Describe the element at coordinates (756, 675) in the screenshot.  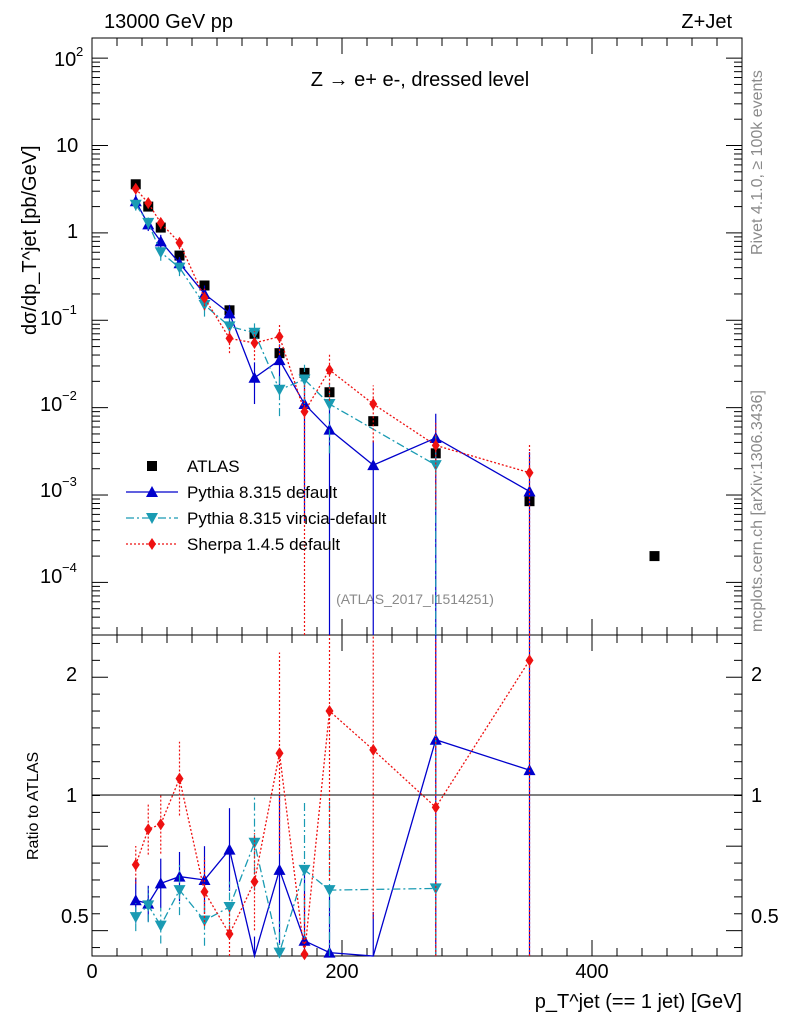
I see `ratio-tick-label-right-2: 2` at that location.